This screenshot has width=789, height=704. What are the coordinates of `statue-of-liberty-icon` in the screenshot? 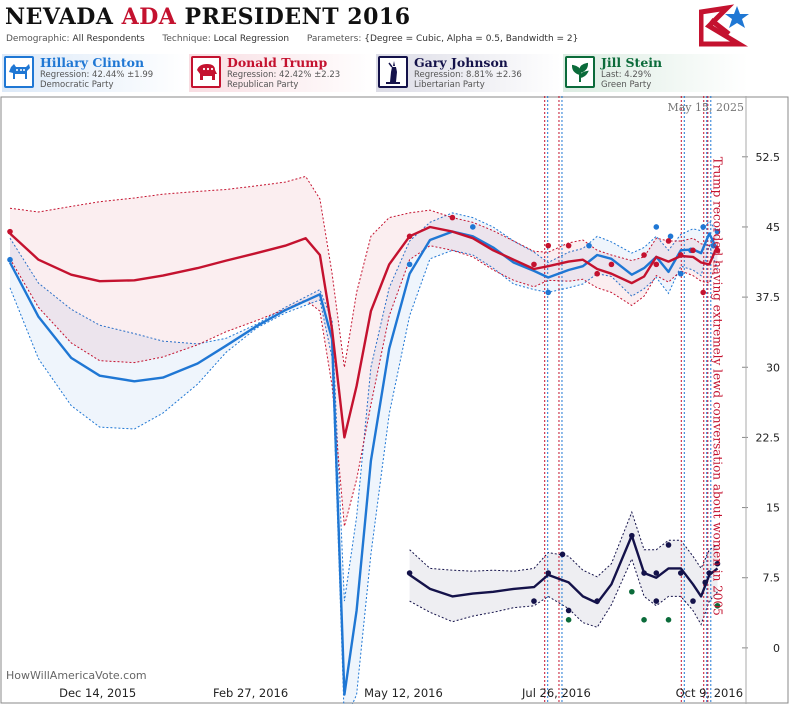 It's located at (393, 72).